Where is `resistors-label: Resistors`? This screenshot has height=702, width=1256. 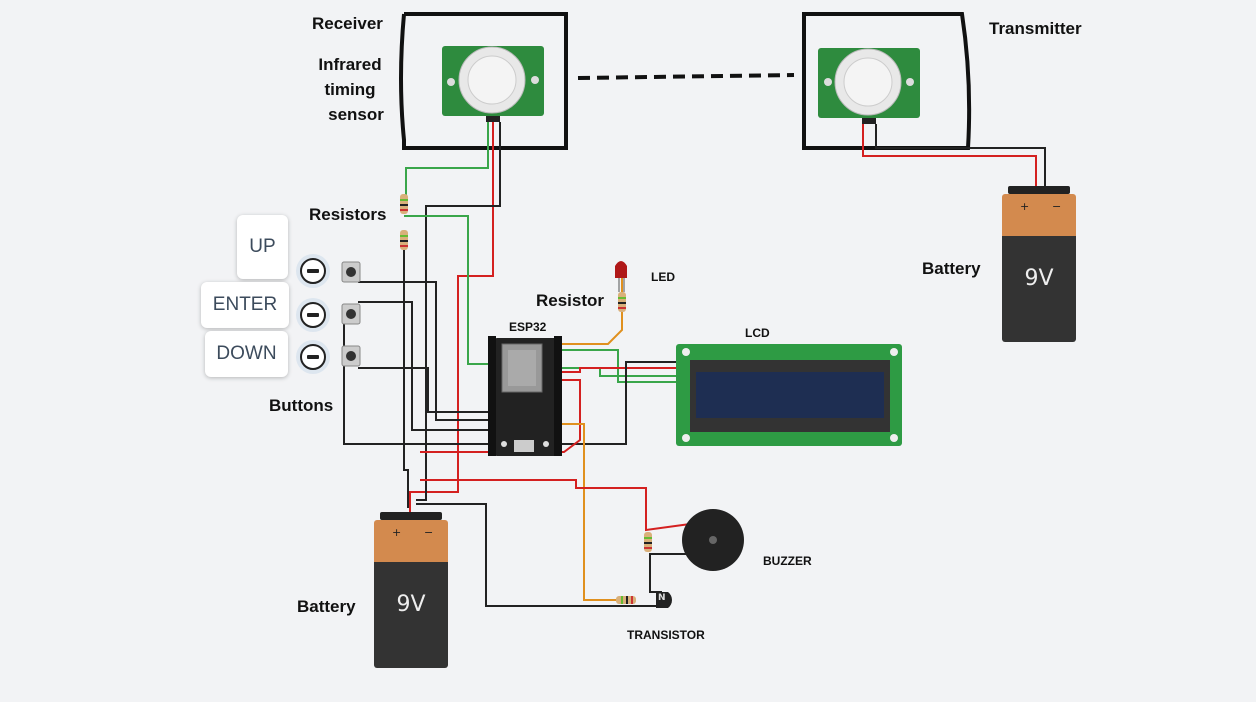 resistors-label: Resistors is located at coordinates (348, 214).